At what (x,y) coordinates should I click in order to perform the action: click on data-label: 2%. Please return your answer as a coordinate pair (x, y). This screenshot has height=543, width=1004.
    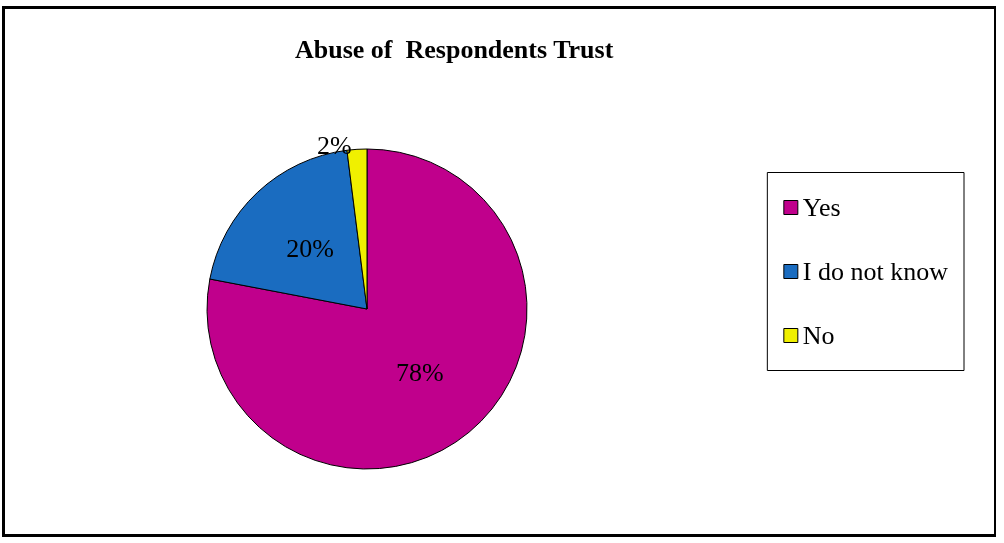
    Looking at the image, I should click on (334, 145).